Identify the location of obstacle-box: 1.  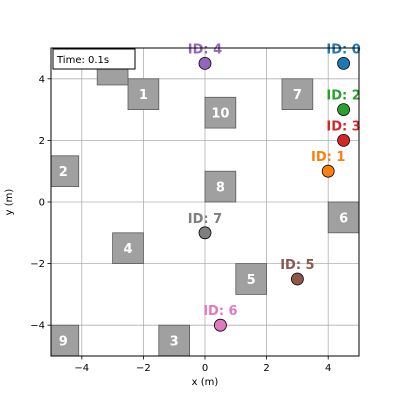
(143, 94).